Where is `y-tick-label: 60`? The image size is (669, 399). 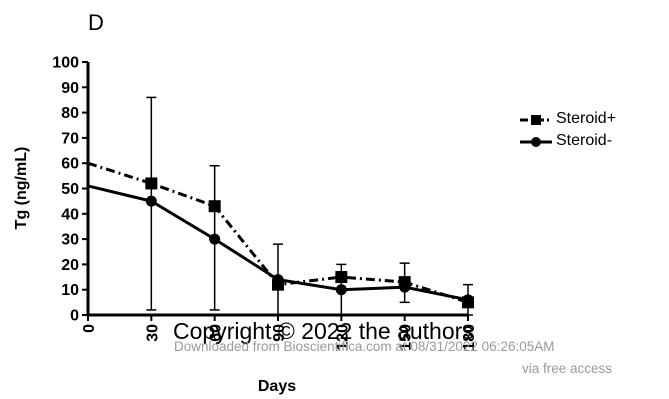
y-tick-label: 60 is located at coordinates (70, 164).